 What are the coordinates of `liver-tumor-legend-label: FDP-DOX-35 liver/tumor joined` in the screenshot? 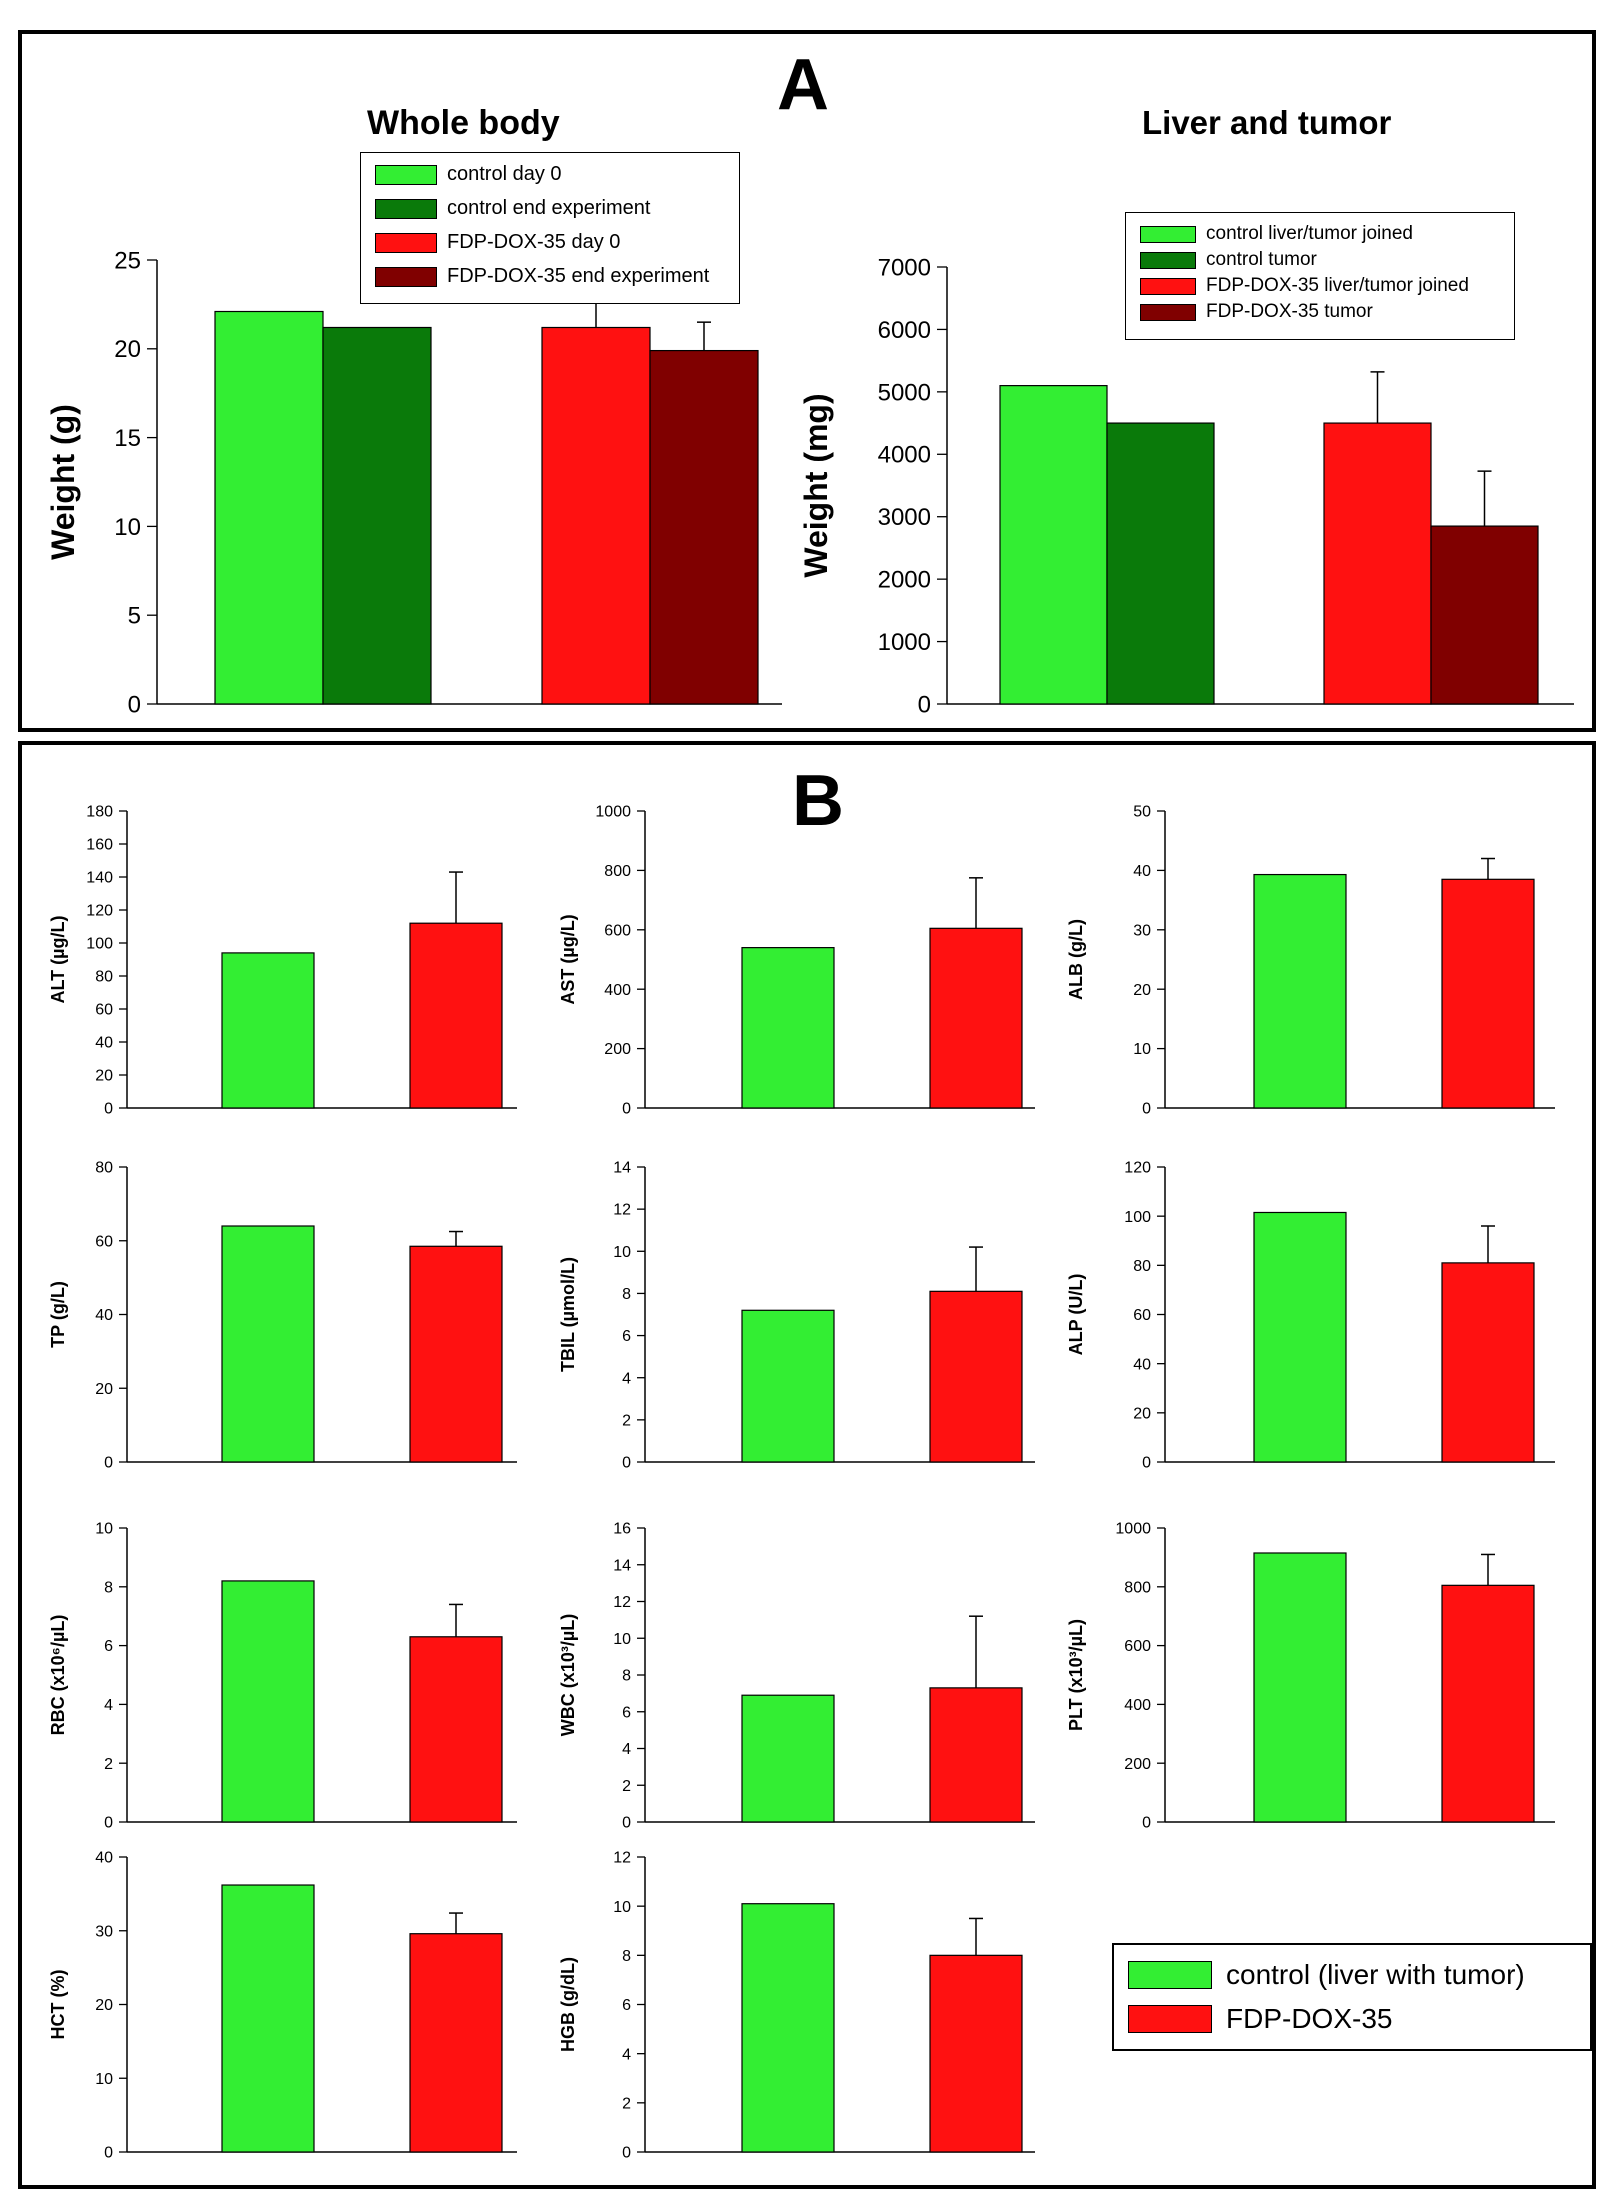 It's located at (1337, 285).